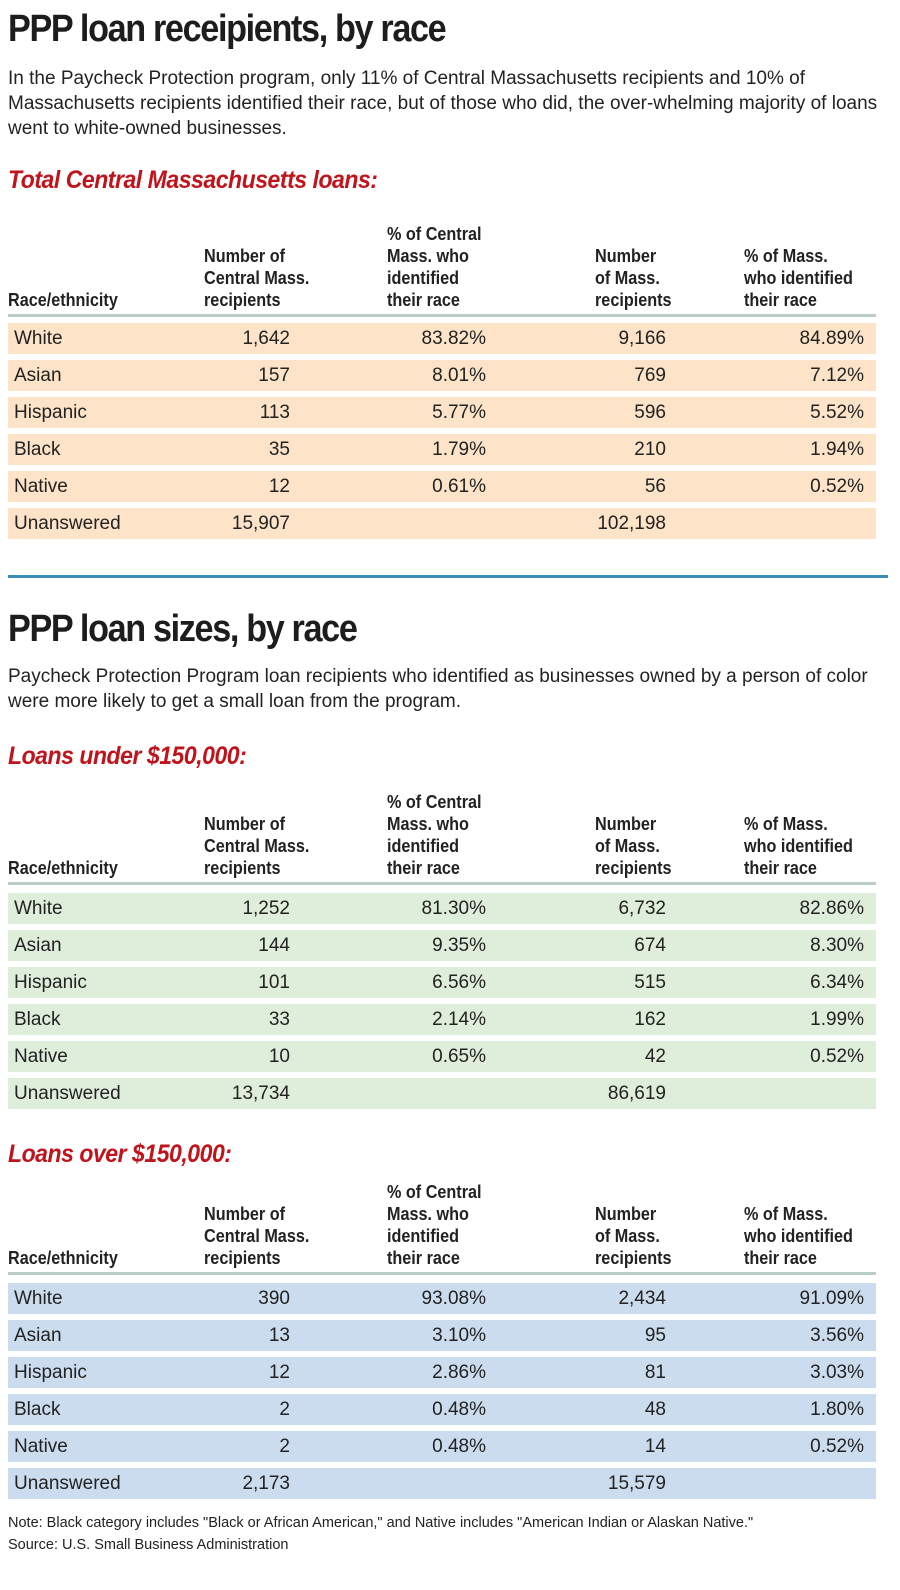 The height and width of the screenshot is (1590, 900). Describe the element at coordinates (655, 1056) in the screenshot. I see `table-cell: 42` at that location.